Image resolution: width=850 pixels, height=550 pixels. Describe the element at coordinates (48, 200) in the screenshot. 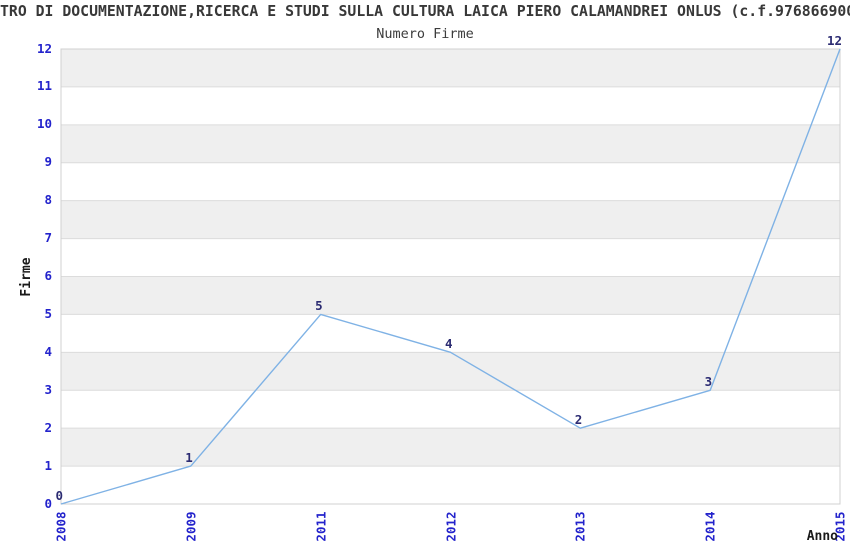

I see `y-tick-label: 8` at that location.